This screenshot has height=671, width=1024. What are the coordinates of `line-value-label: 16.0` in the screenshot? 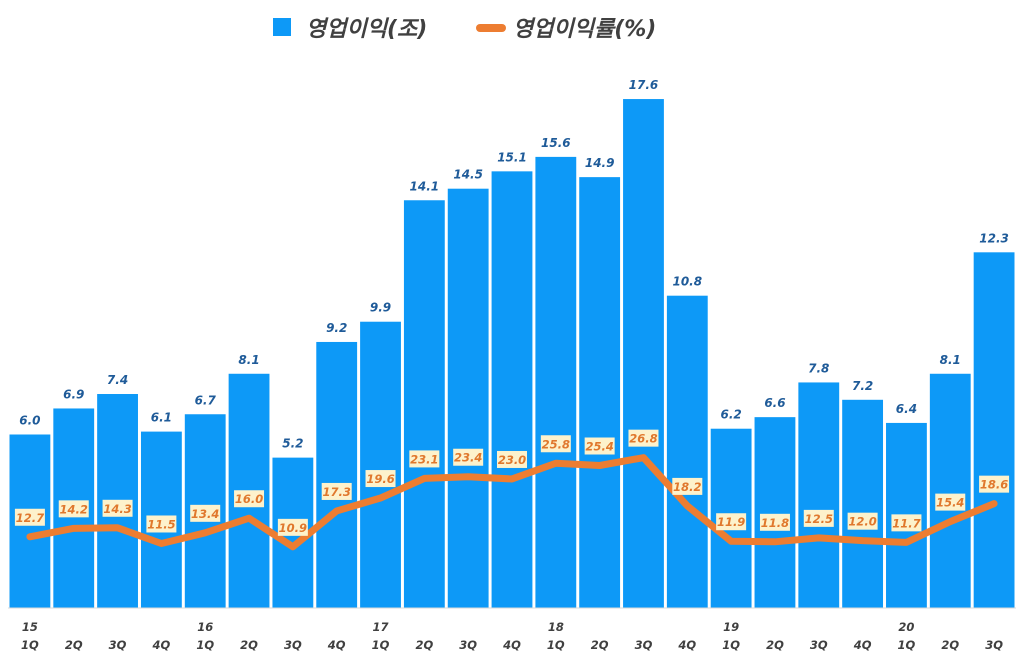 It's located at (249, 499).